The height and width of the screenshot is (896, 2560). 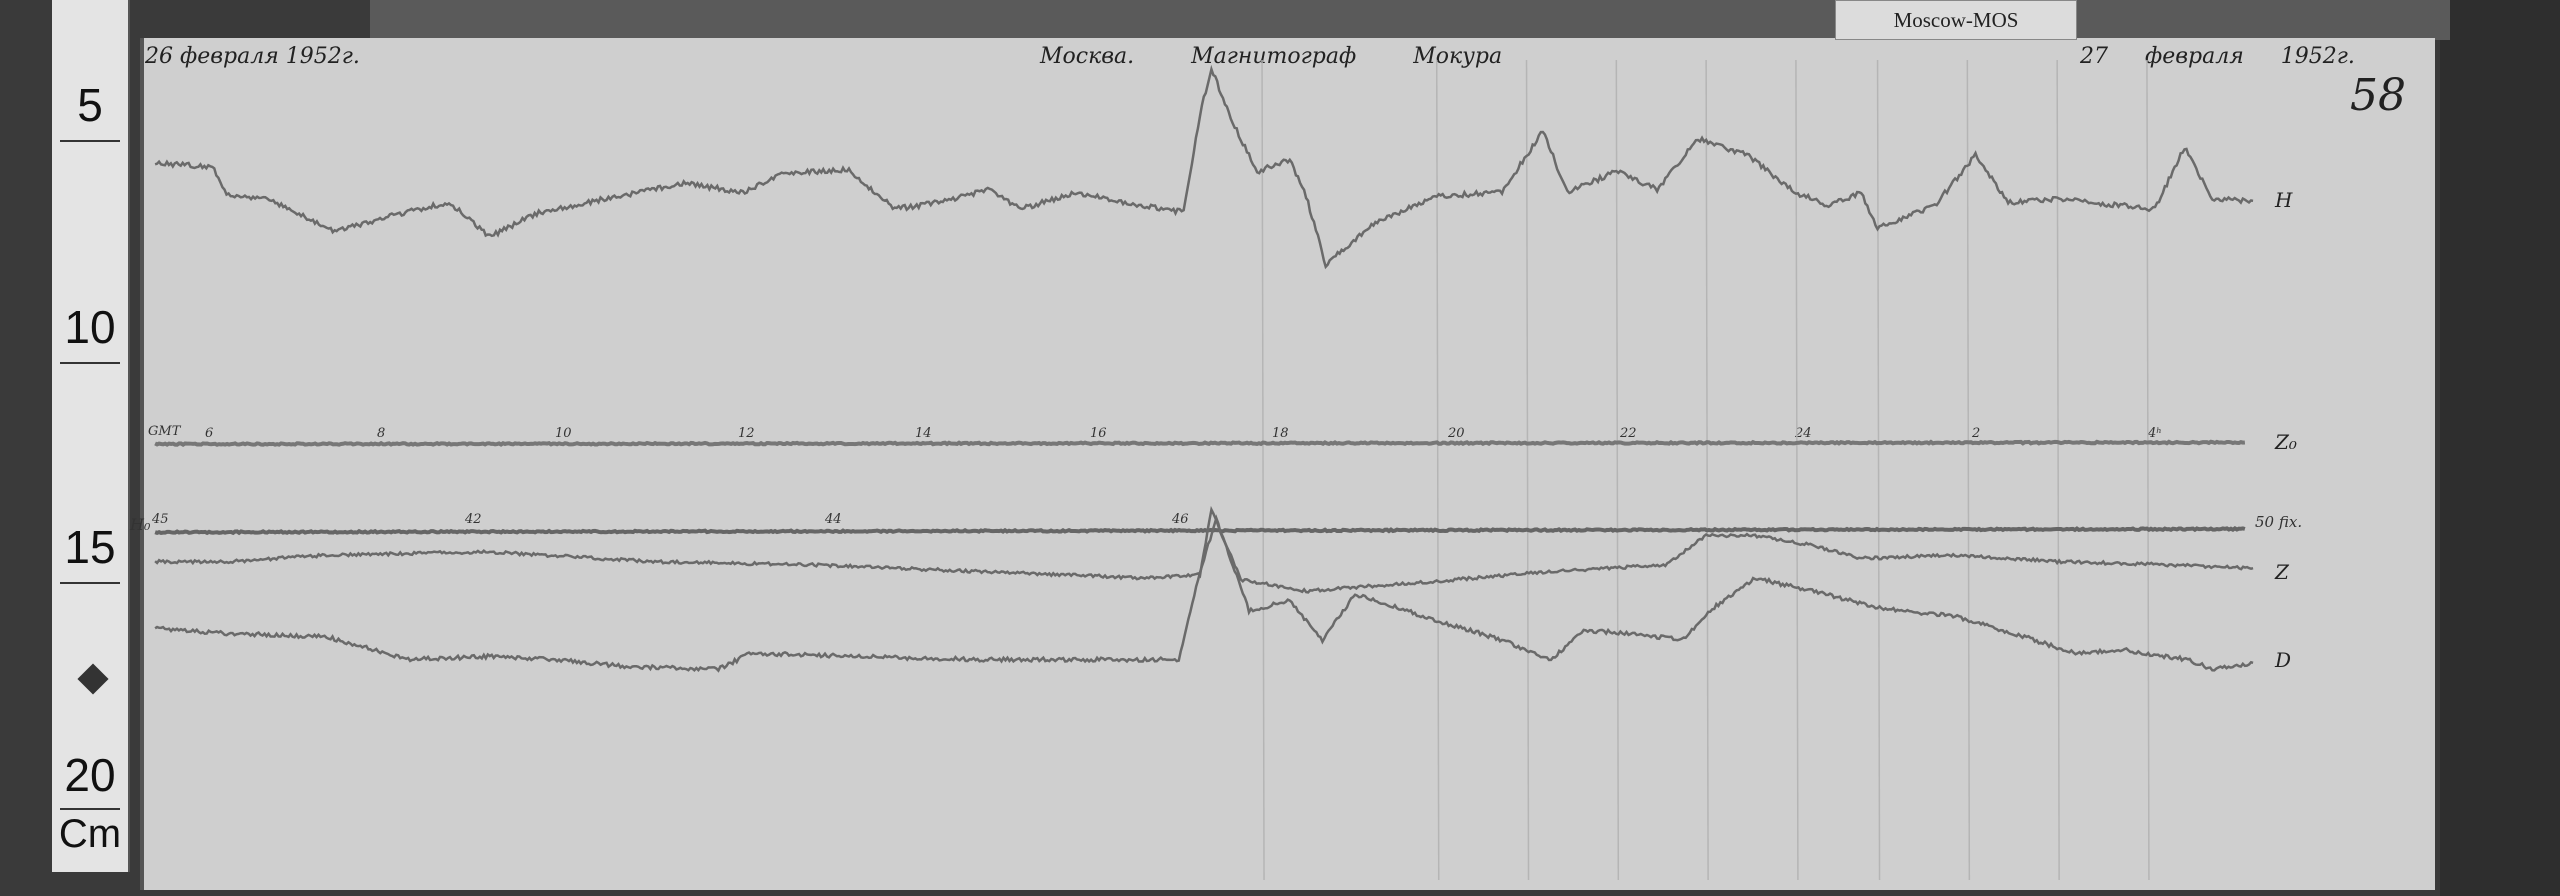 What do you see at coordinates (1204, 594) in the screenshot?
I see `d-trace` at bounding box center [1204, 594].